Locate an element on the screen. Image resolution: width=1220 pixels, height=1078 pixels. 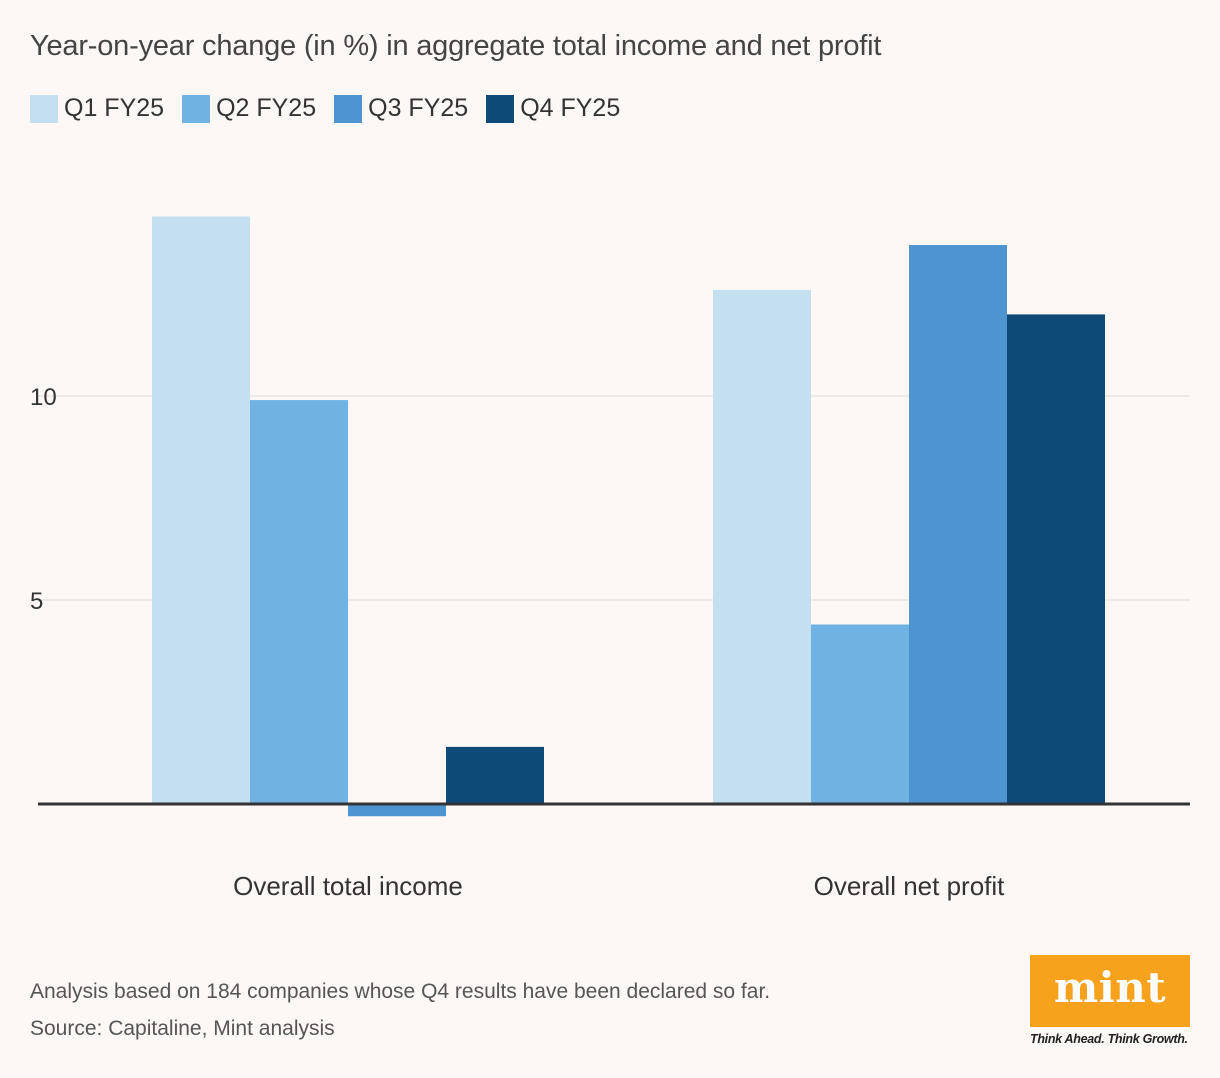
x-category-label-1: Overall total income is located at coordinates (348, 886).